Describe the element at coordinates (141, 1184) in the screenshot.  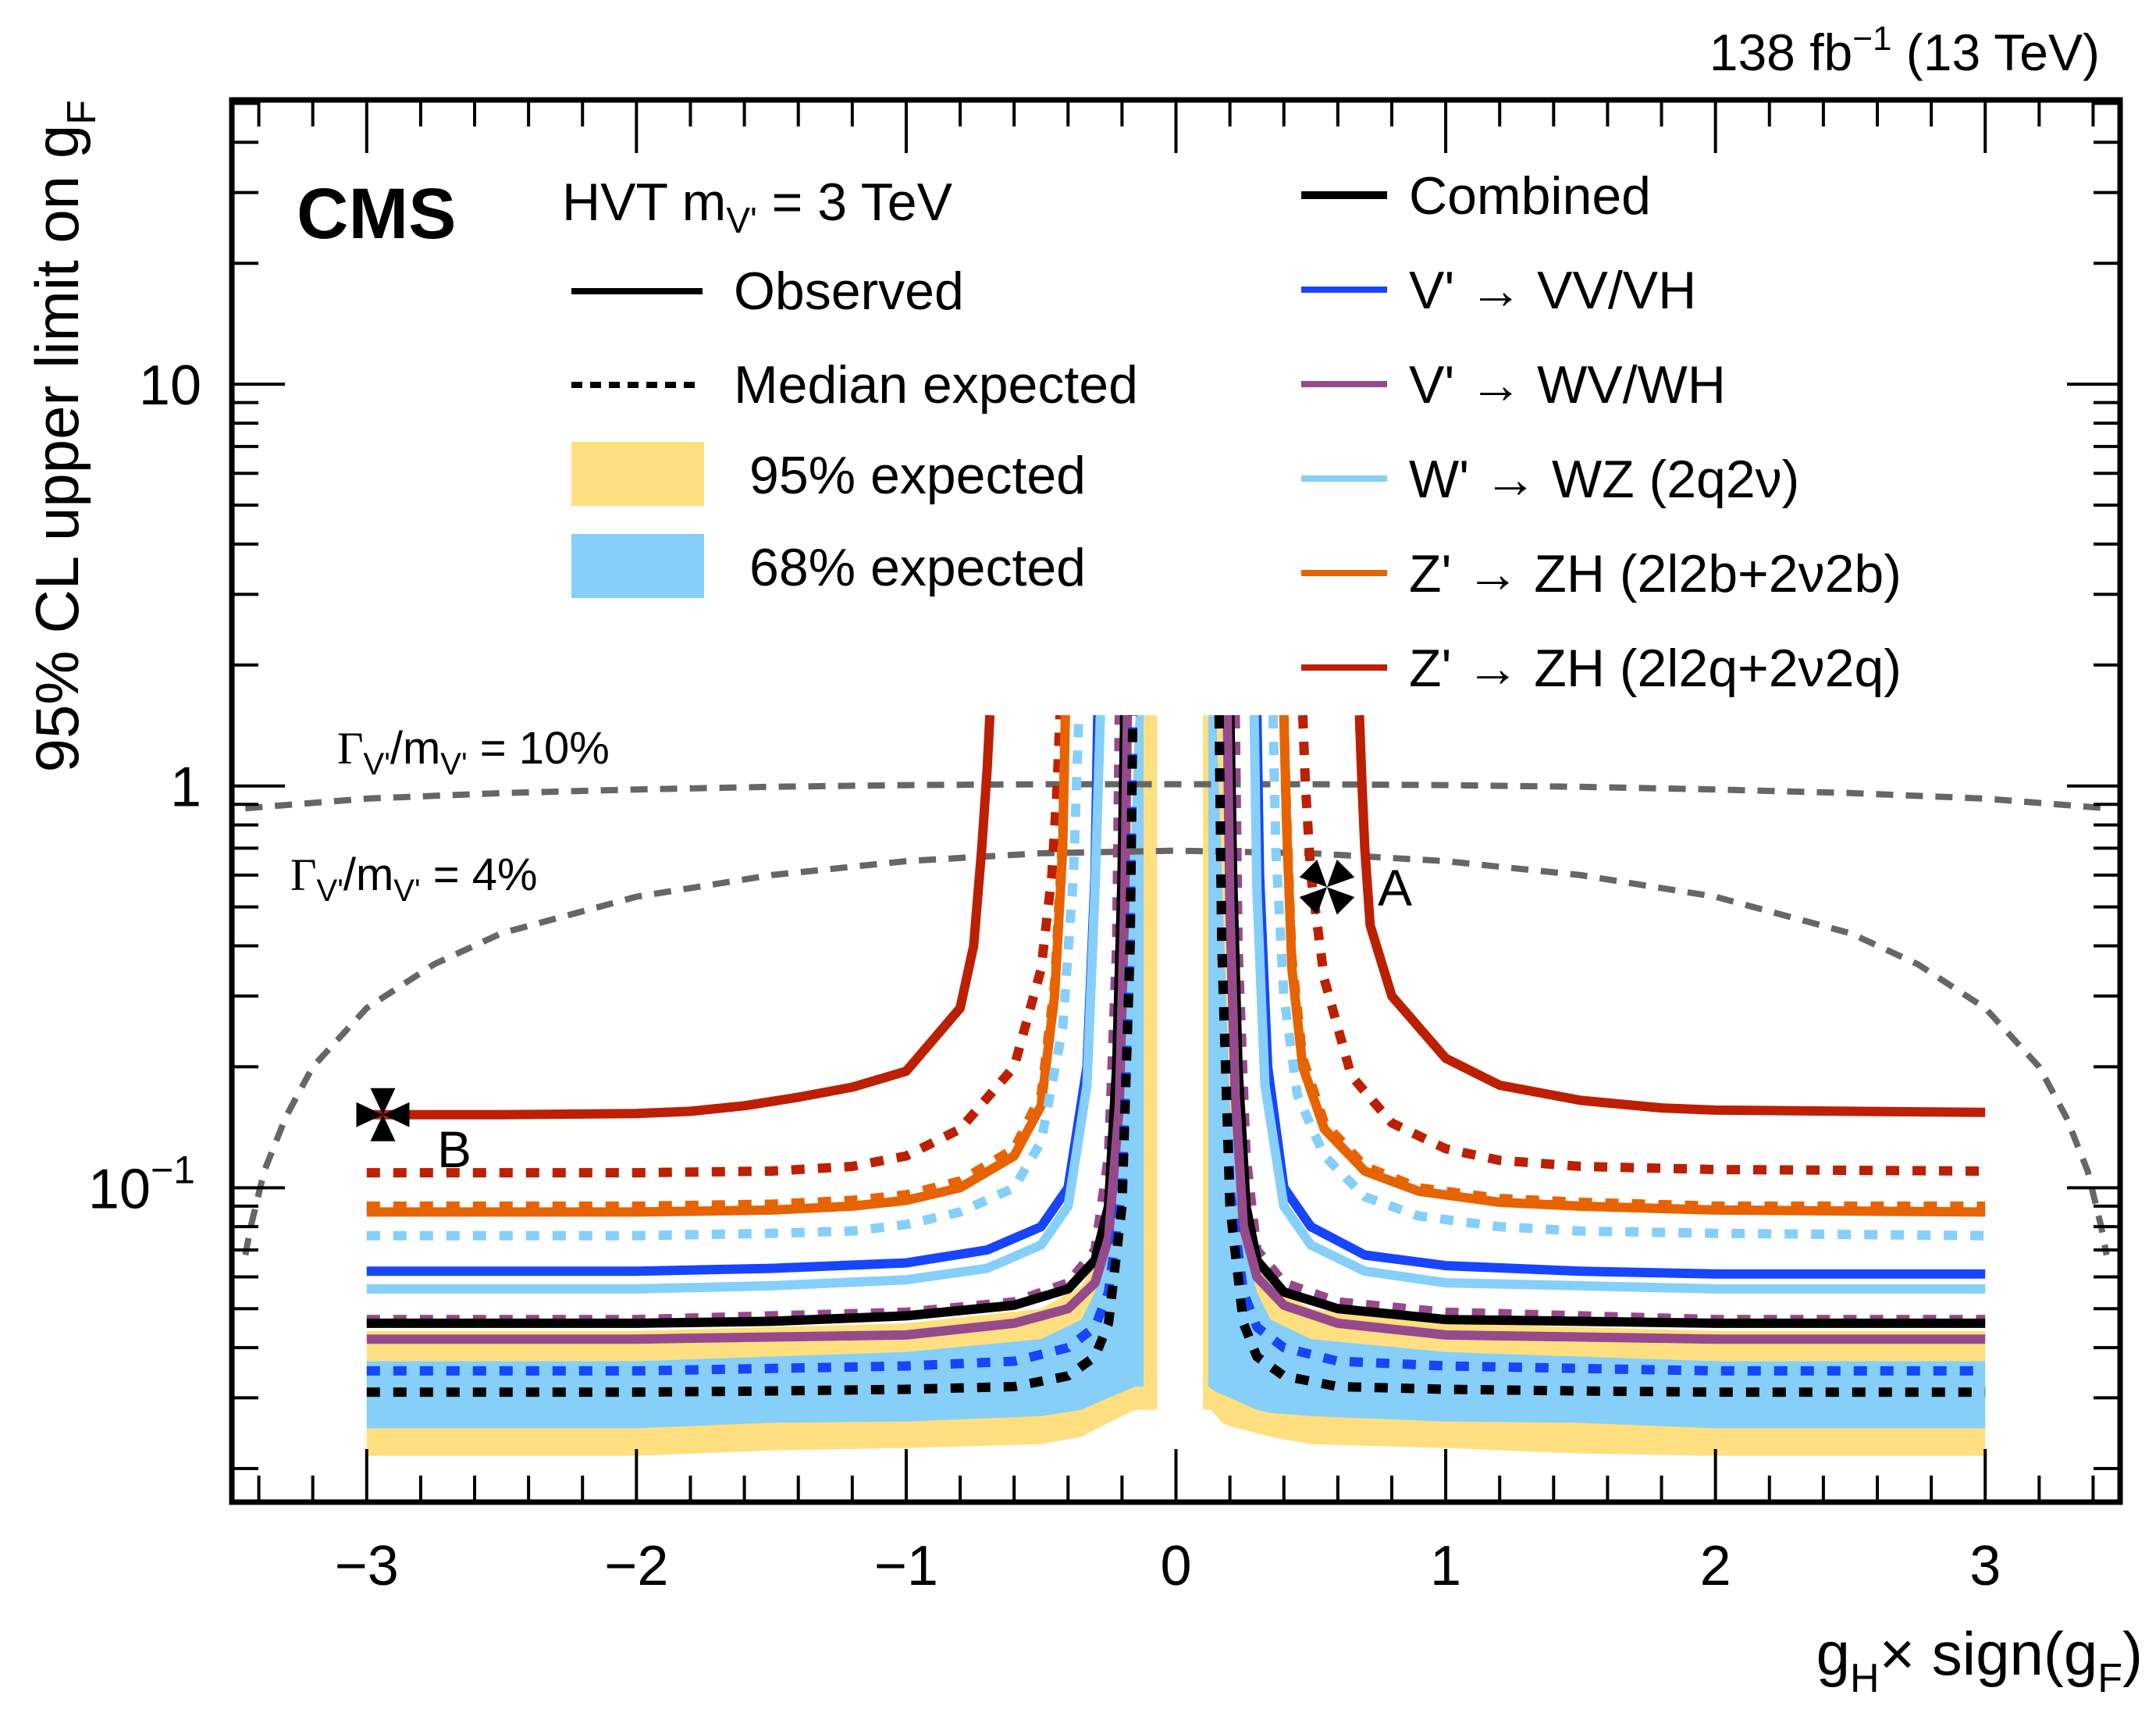
I see `y-tick-label: 10−1` at that location.